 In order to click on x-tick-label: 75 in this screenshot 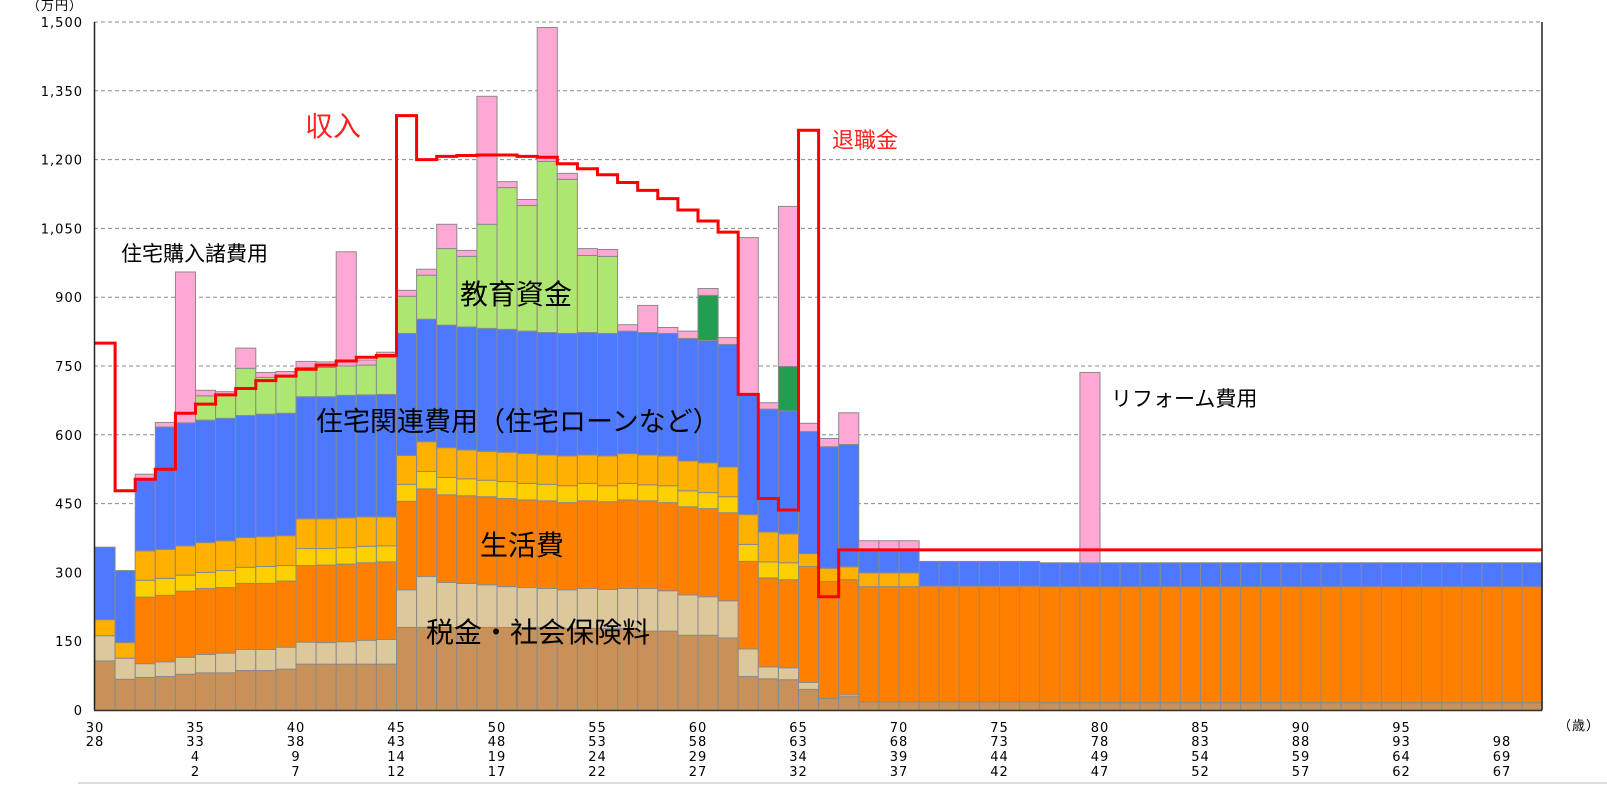, I will do `click(999, 728)`.